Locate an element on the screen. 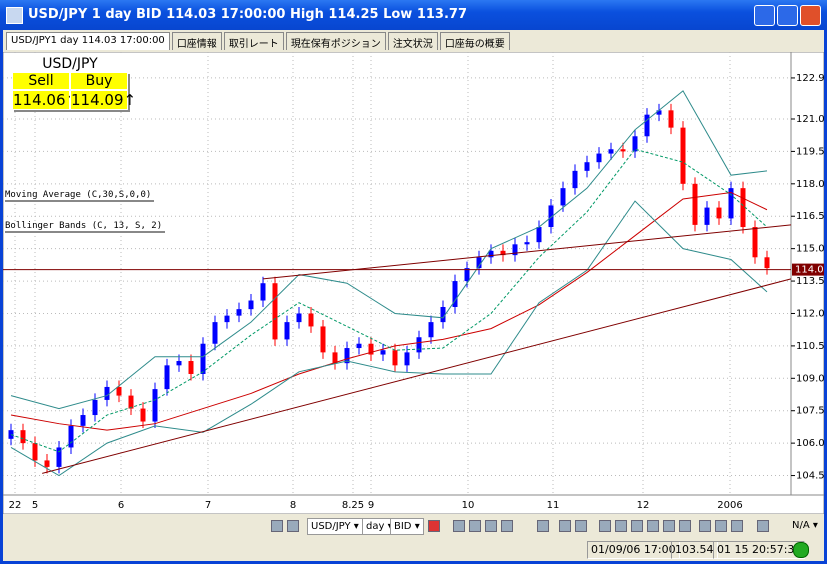 The width and height of the screenshot is (827, 564). x-tick-label: 10 is located at coordinates (468, 505).